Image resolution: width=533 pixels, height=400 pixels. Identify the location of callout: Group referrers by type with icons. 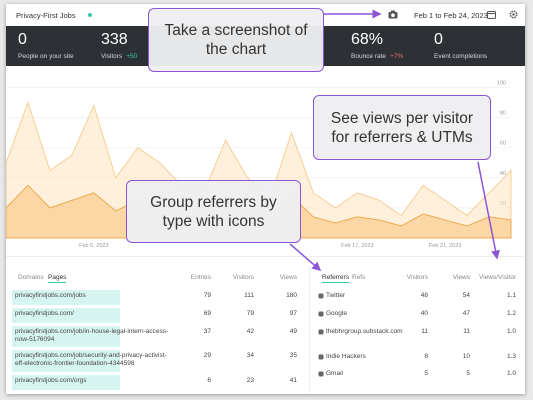
(213, 211).